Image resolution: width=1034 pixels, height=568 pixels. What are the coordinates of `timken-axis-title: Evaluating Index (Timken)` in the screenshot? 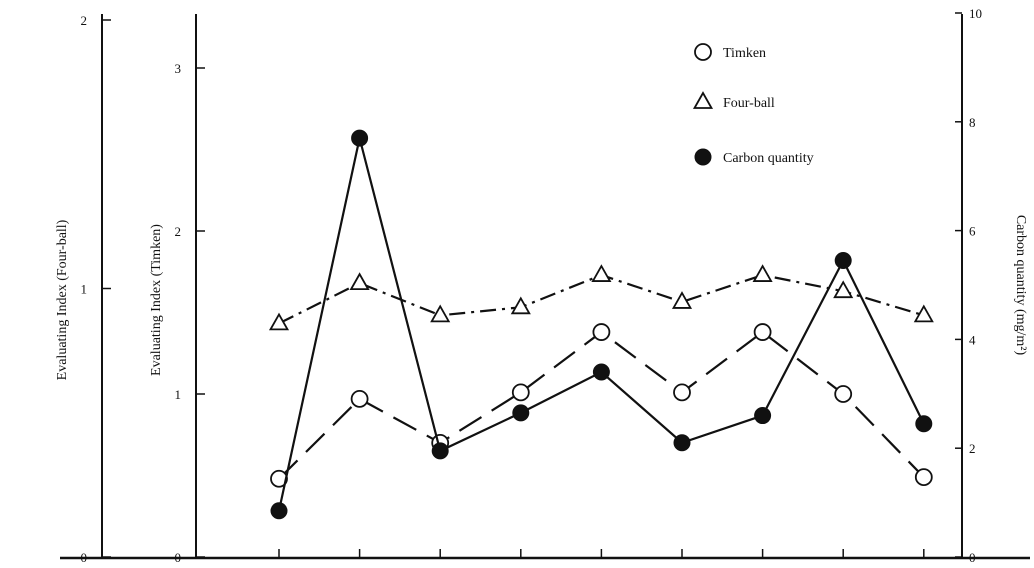 It's located at (156, 300).